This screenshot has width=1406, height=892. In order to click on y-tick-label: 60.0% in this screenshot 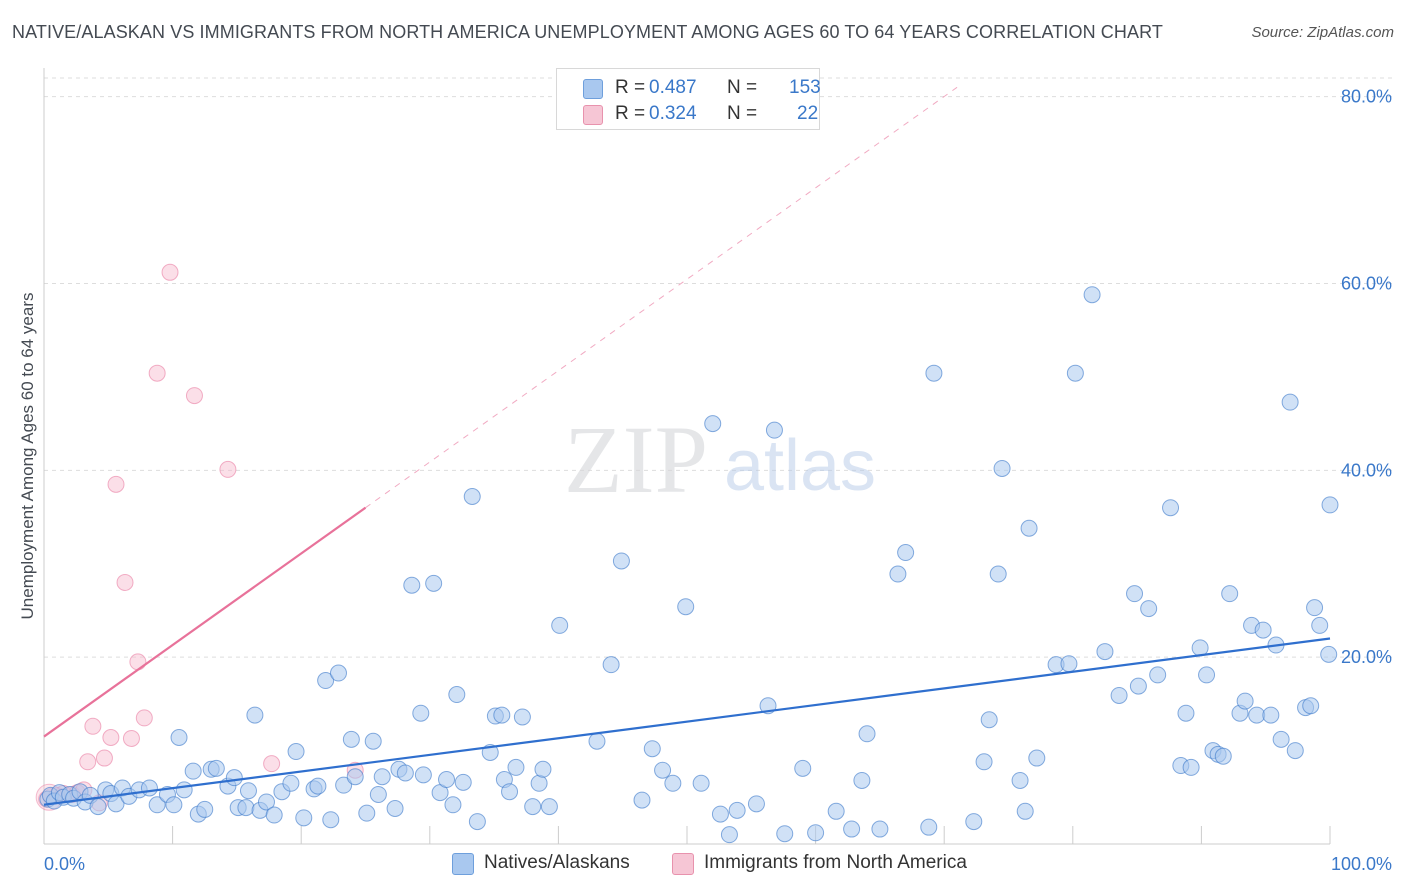, I will do `click(1366, 284)`.